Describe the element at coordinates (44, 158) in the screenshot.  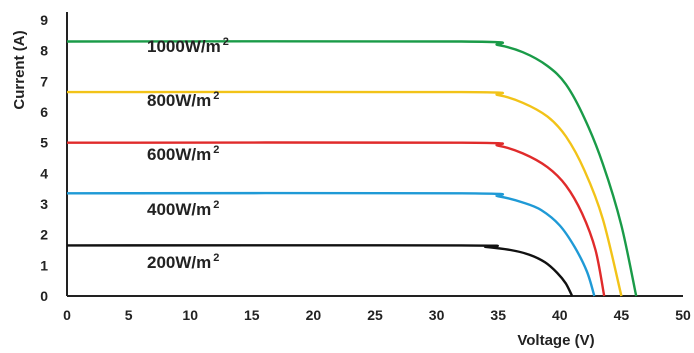
I see `y-tick-labels: 0 1 2 3 4 5 6 7 8 9` at that location.